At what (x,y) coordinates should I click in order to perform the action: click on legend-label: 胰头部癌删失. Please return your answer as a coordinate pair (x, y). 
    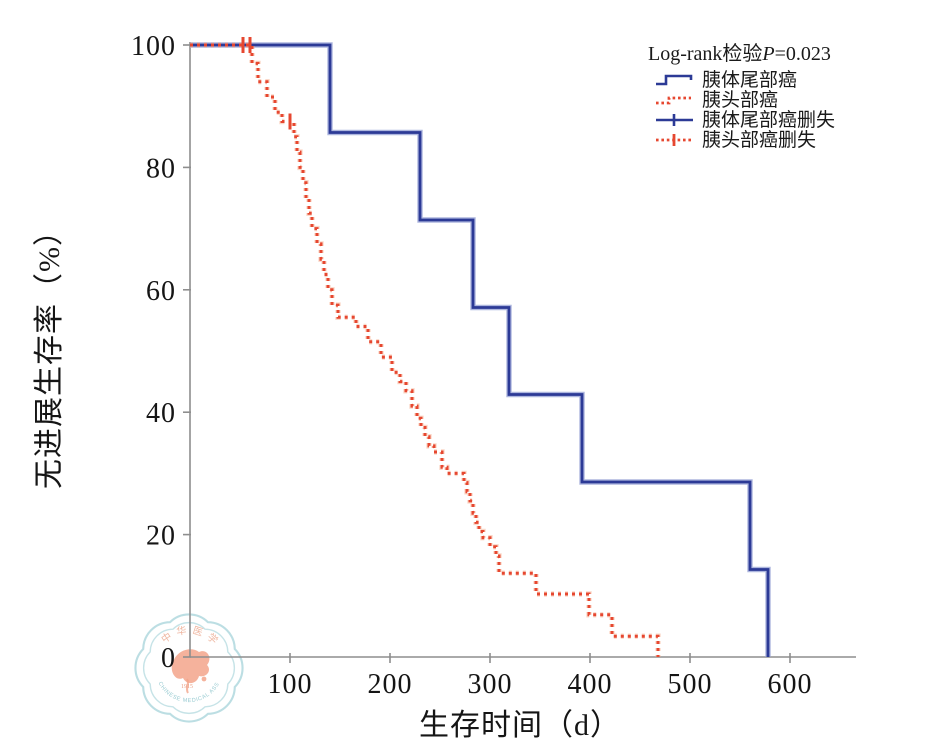
    Looking at the image, I should click on (759, 140).